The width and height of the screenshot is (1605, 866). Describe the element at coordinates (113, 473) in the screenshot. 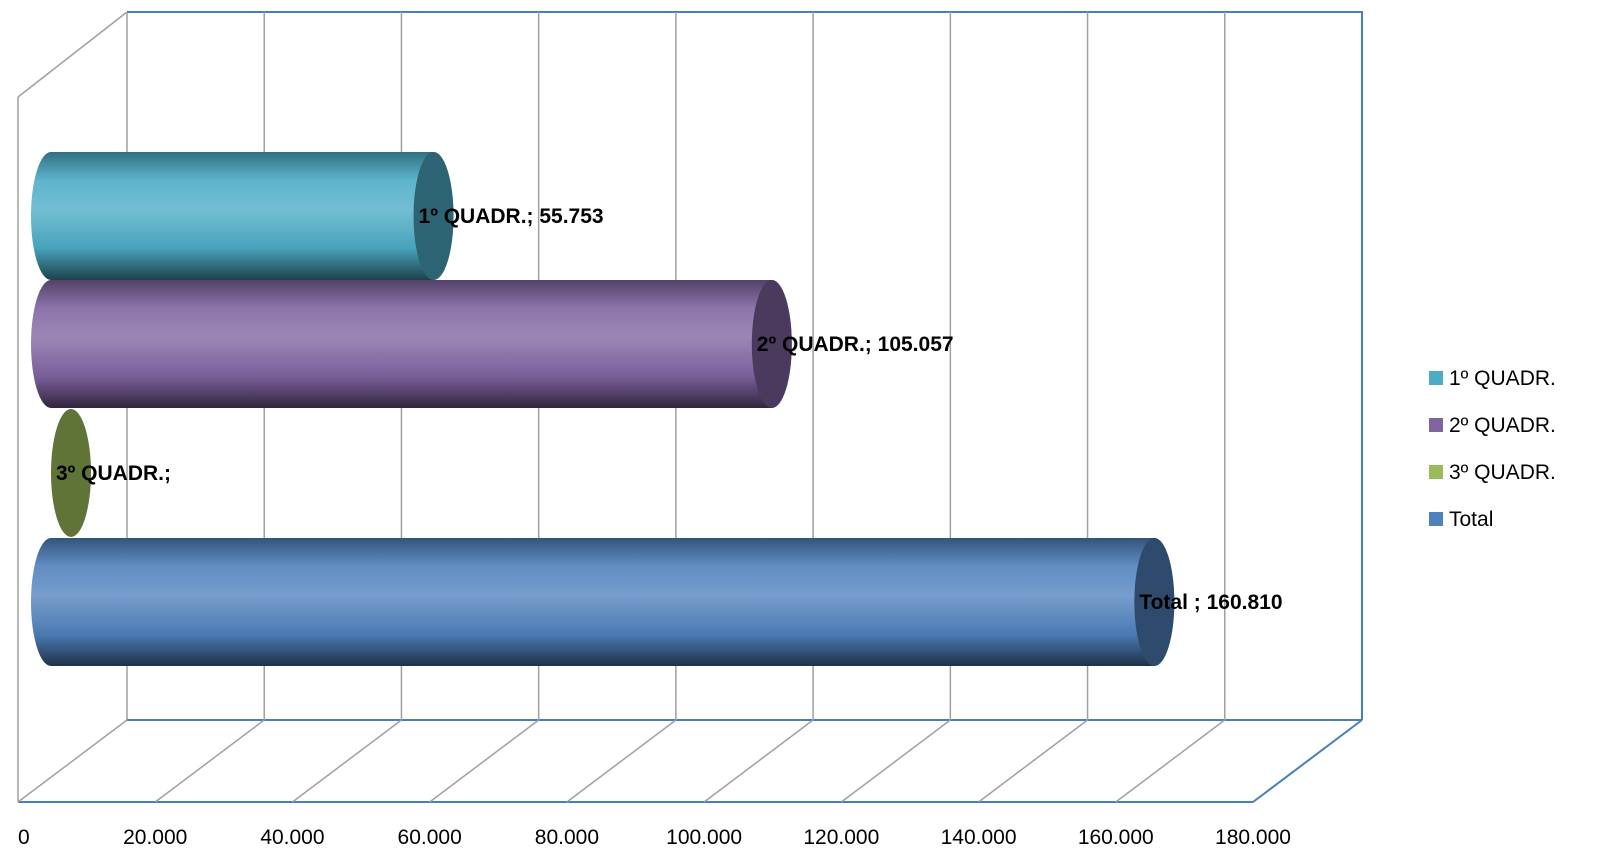

I see `bar-data-label: 3º QUADR.;` at that location.